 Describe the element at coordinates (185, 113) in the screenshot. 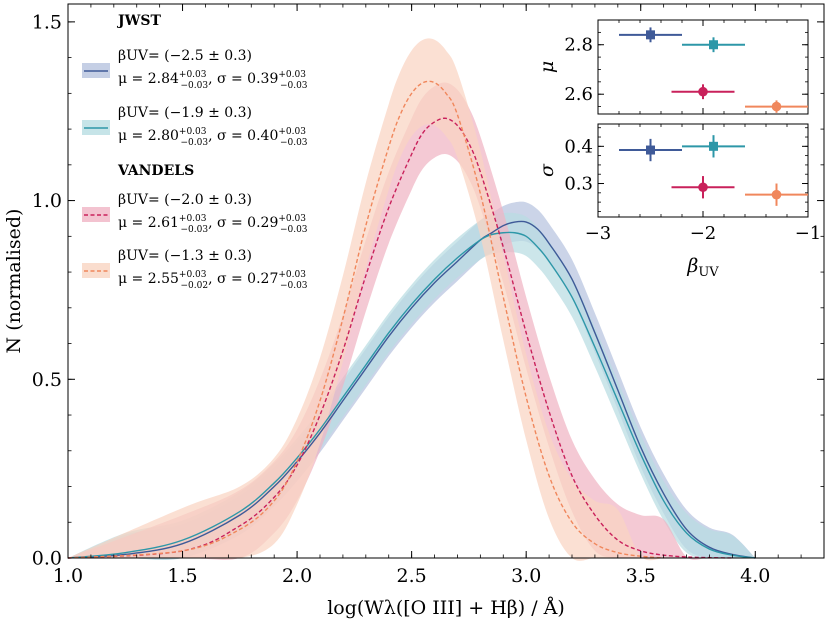

I see `legend-beta-1: βUV= (−1.9 ± 0.3)` at that location.